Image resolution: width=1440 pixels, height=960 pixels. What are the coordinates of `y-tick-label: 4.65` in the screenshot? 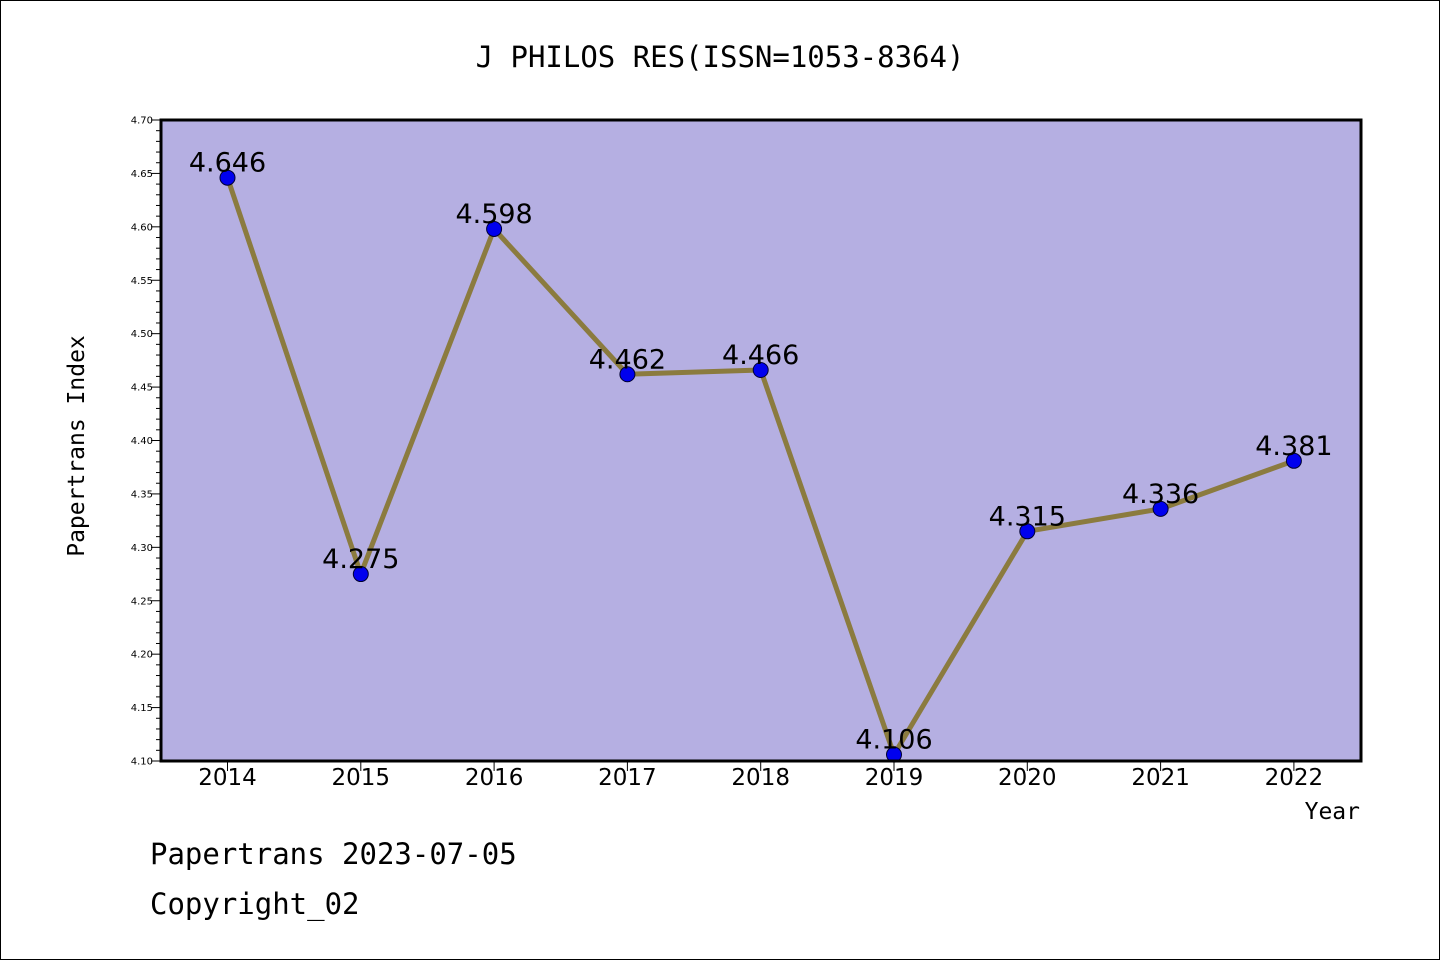 It's located at (142, 174).